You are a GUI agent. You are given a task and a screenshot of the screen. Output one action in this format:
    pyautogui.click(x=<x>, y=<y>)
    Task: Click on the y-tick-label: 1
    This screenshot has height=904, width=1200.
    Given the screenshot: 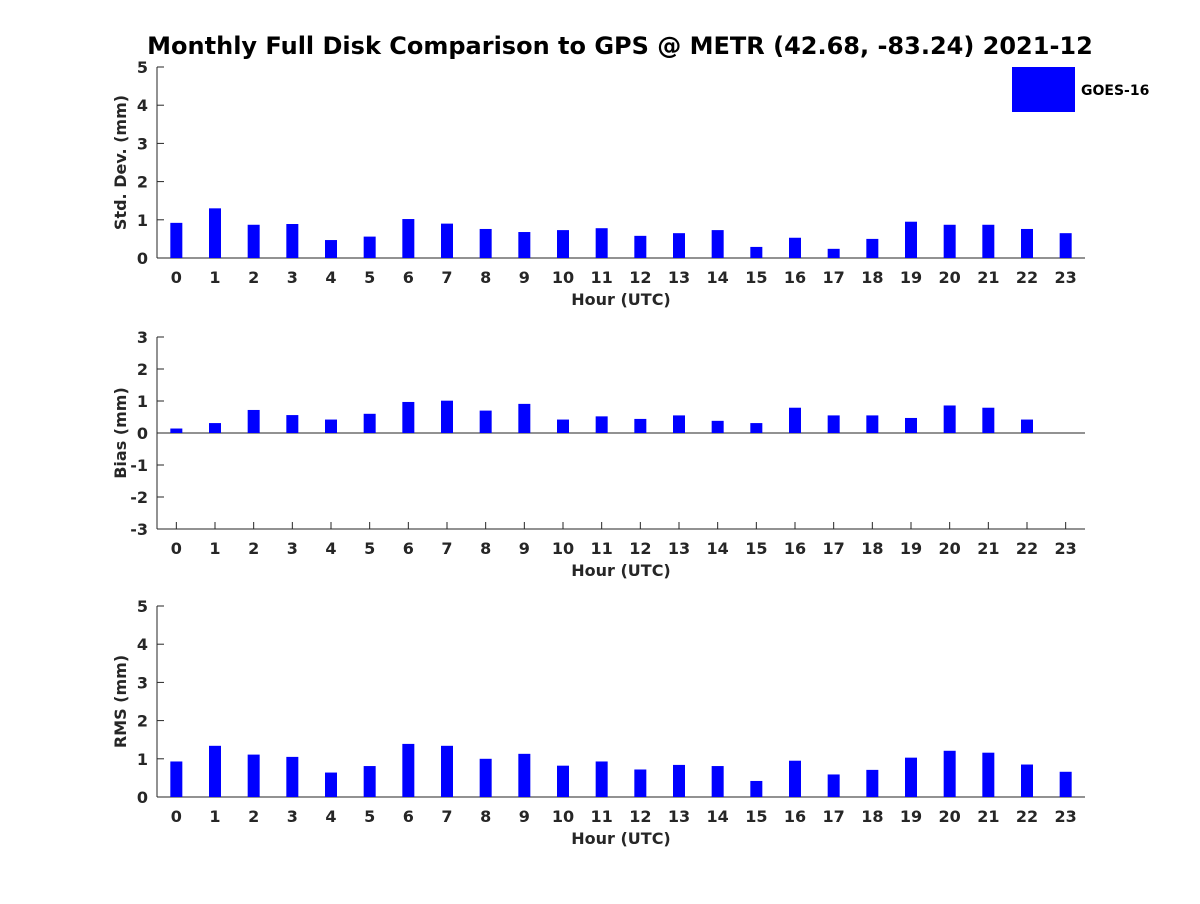 What is the action you would take?
    pyautogui.click(x=142, y=401)
    